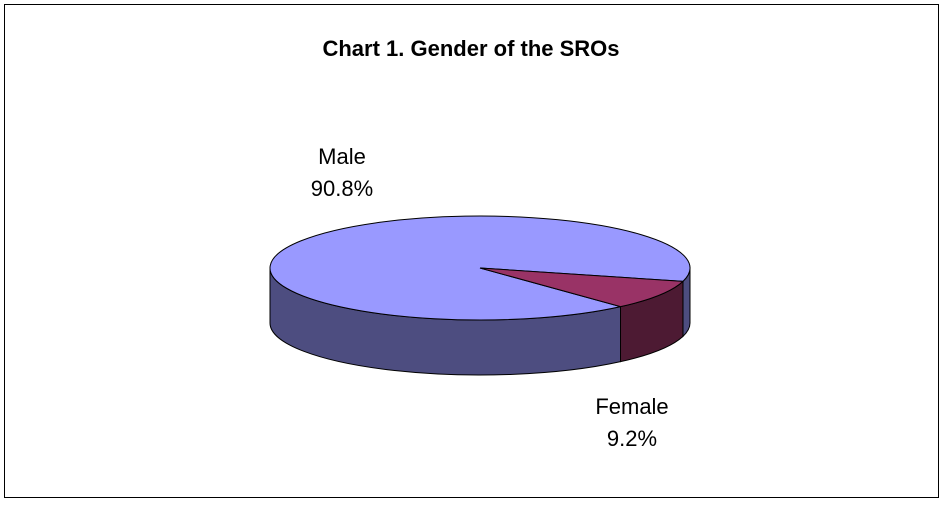  Describe the element at coordinates (470, 48) in the screenshot. I see `chart-title: Chart 1. Gender of the SROs` at that location.